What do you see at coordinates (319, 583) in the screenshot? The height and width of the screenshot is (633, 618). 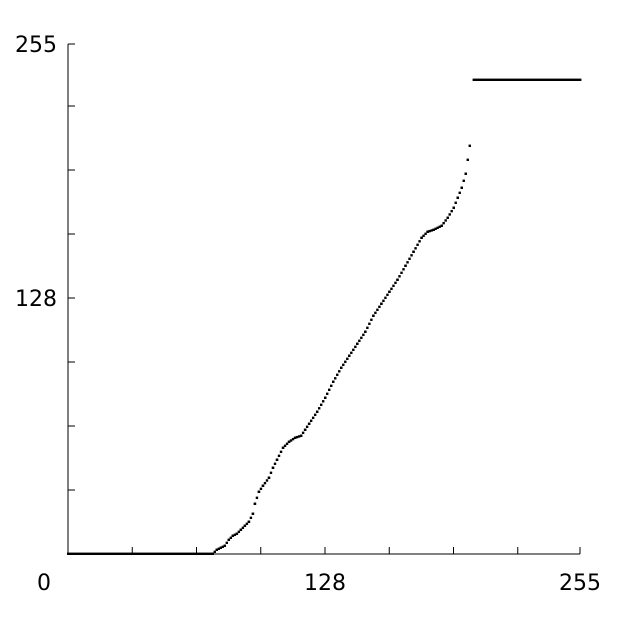 I see `x-axis-tick-labels: 0 128 255` at bounding box center [319, 583].